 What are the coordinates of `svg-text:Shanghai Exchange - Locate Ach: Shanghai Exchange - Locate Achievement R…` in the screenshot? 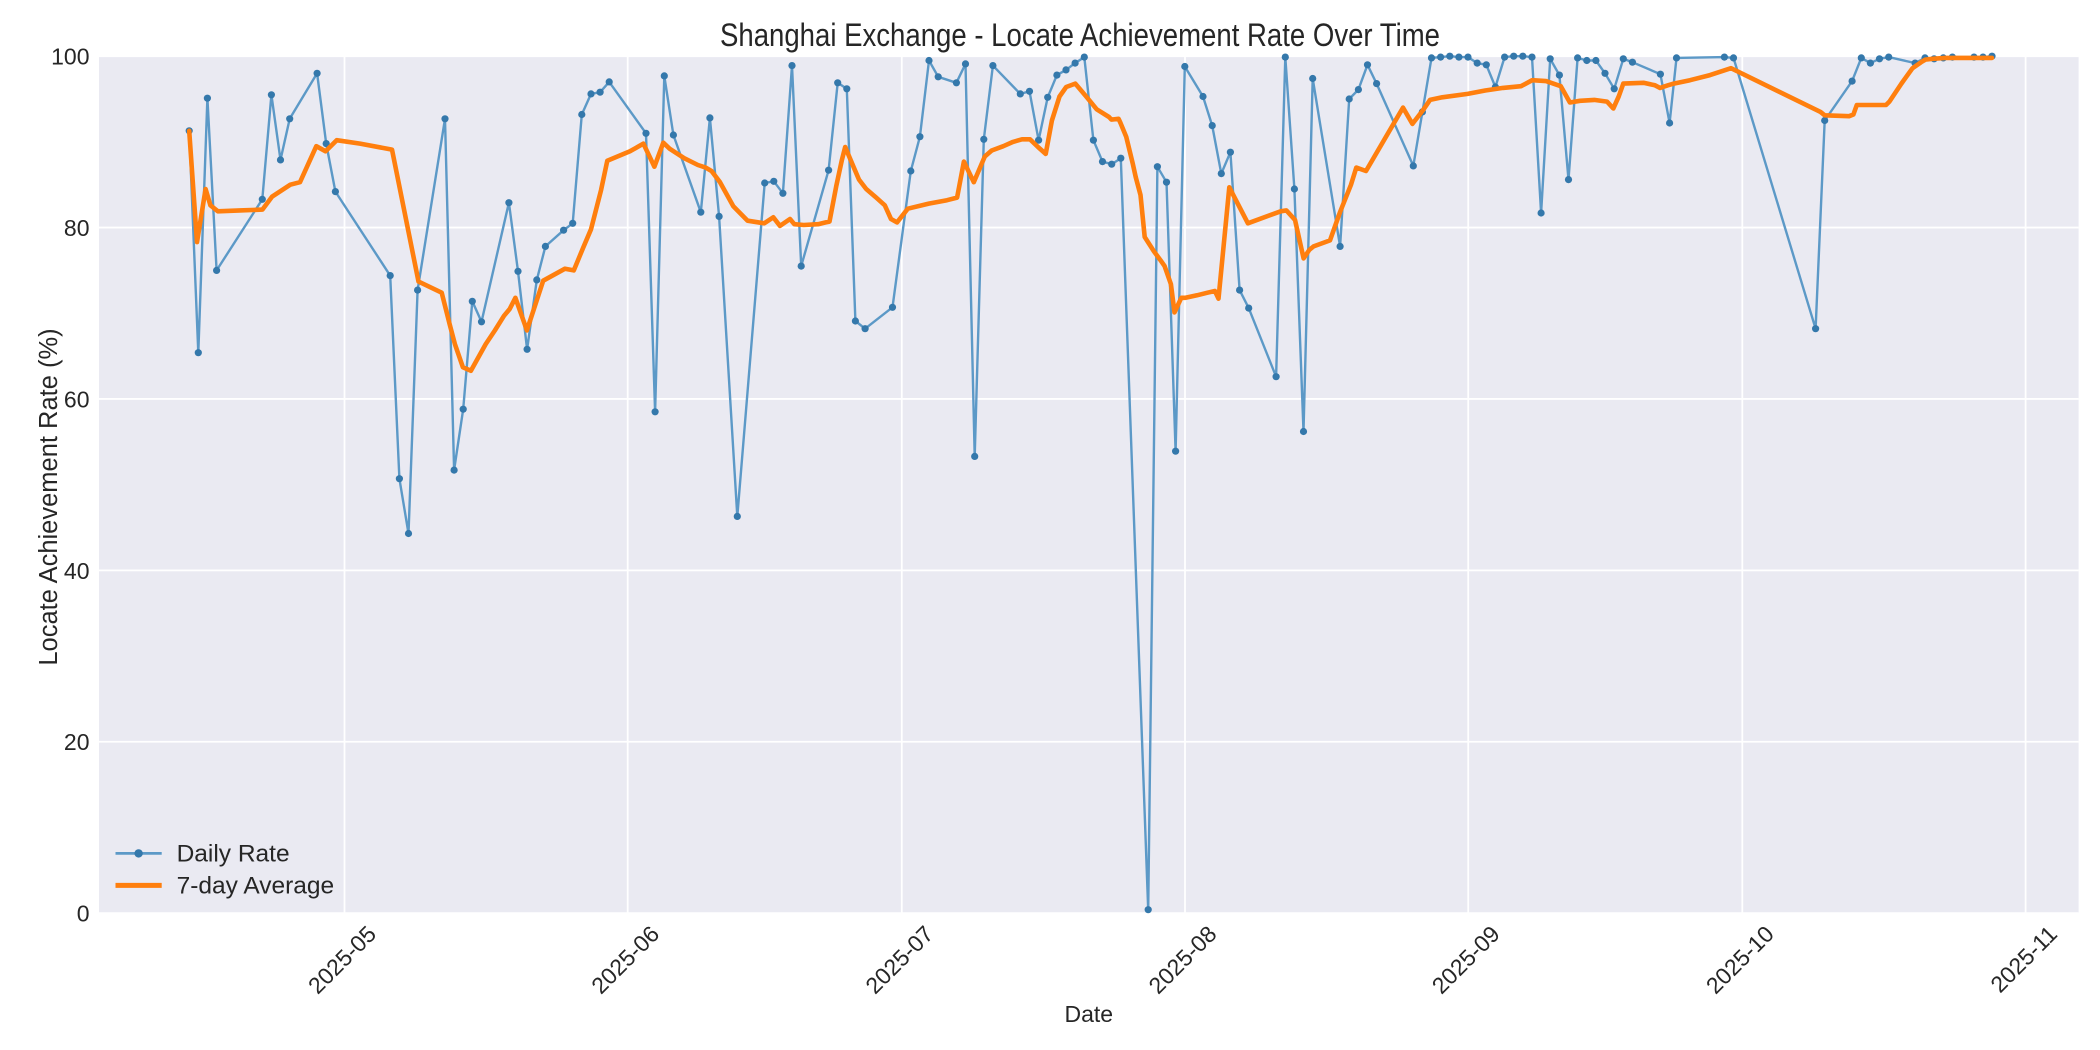 It's located at (1080, 35).